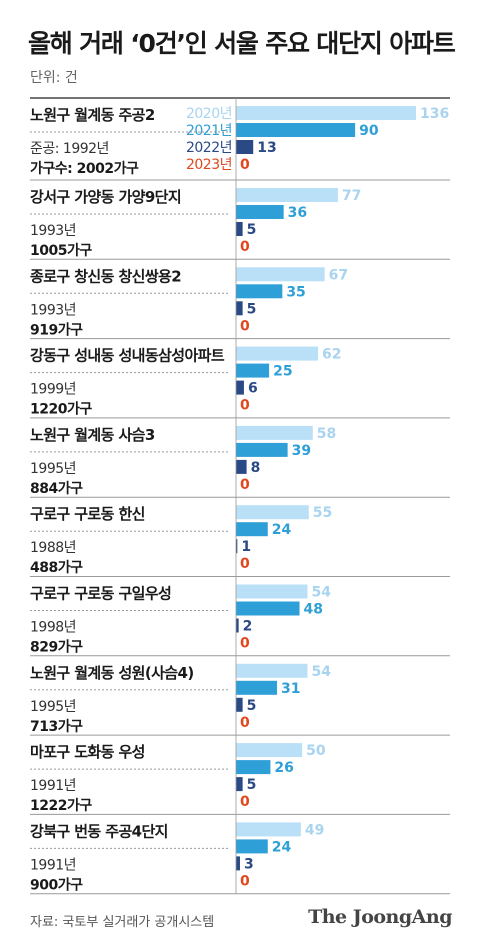  What do you see at coordinates (92, 435) in the screenshot?
I see `complex-name: 노원구 월계동 사슴3` at bounding box center [92, 435].